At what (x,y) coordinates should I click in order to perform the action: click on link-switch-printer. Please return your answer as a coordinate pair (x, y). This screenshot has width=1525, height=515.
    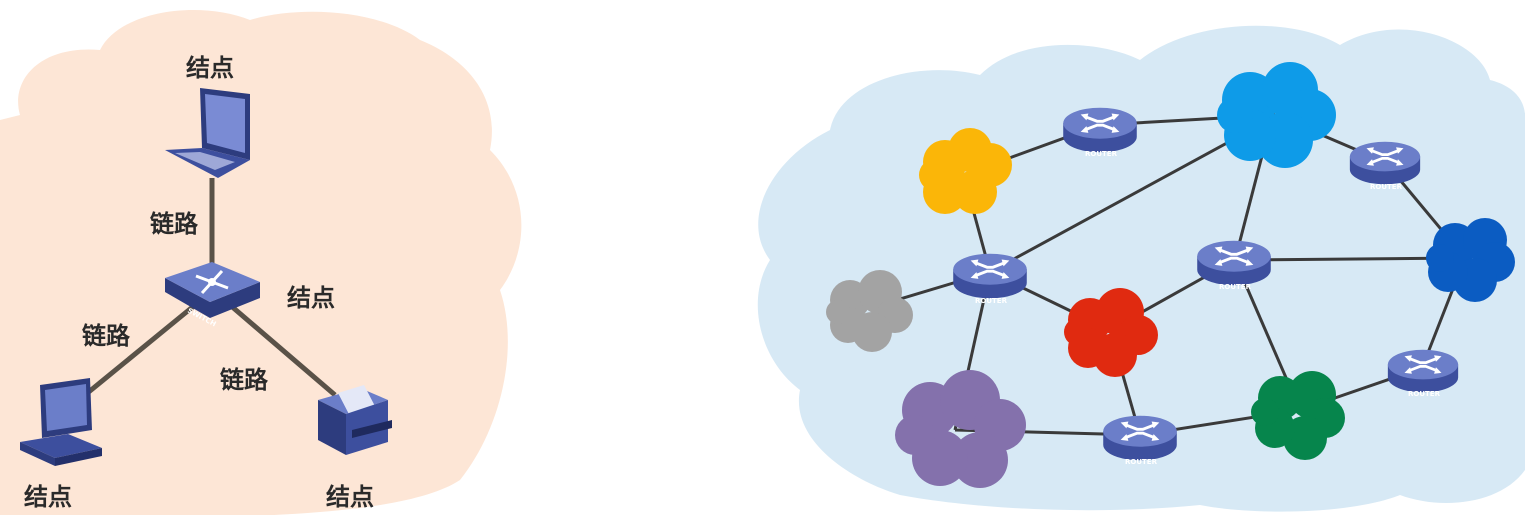
    Looking at the image, I should click on (282, 350).